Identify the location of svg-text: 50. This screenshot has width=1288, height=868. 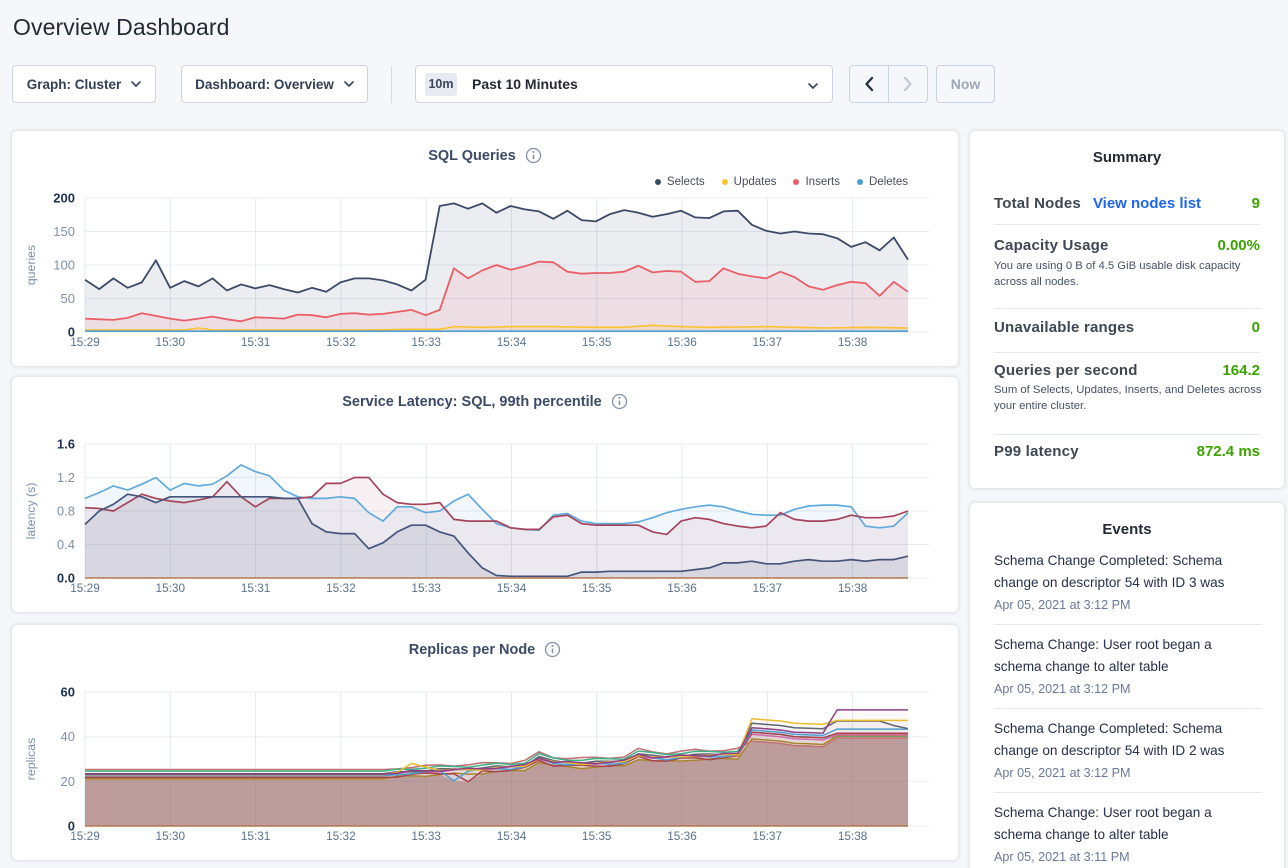
(68, 298).